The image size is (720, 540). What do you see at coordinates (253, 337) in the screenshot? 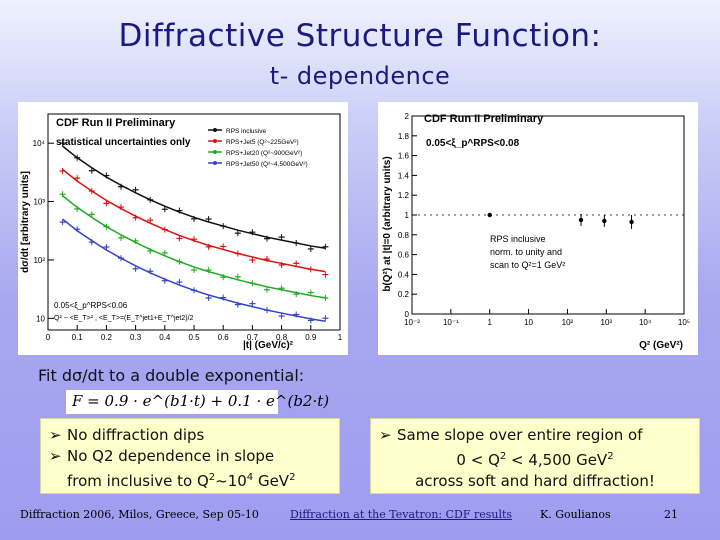
I see `x-tick-label: 0.7` at bounding box center [253, 337].